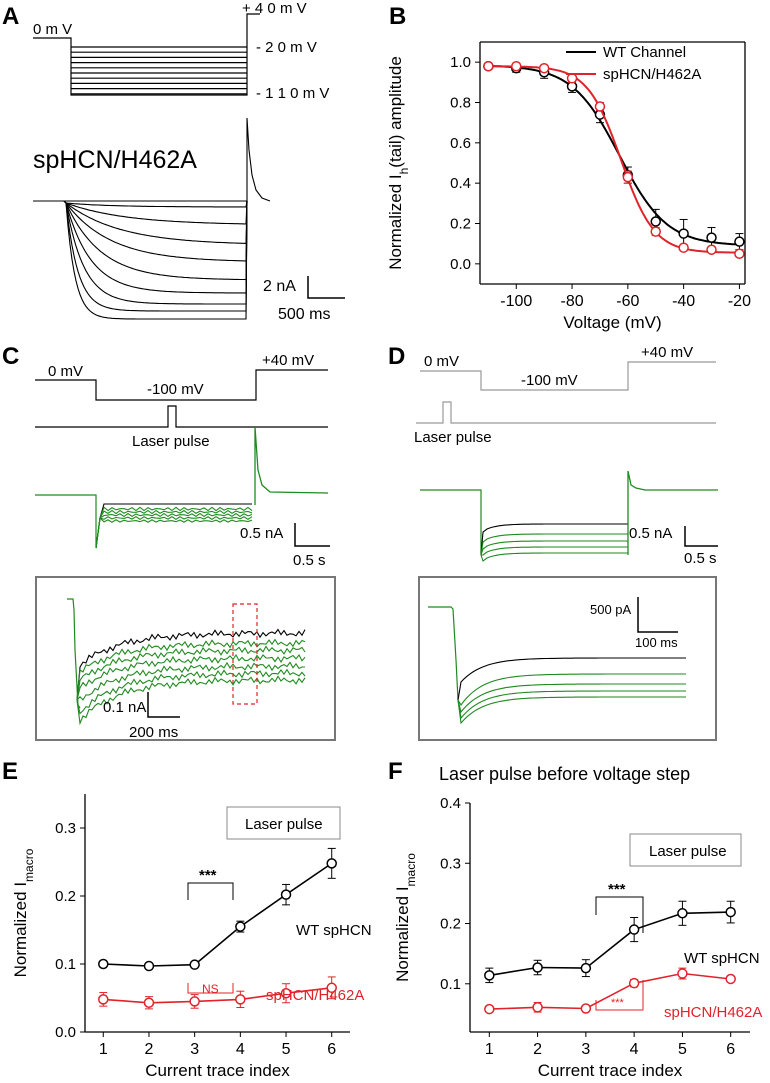 The image size is (770, 1083). What do you see at coordinates (65, 1032) in the screenshot?
I see `y-tick-label: 0.0` at bounding box center [65, 1032].